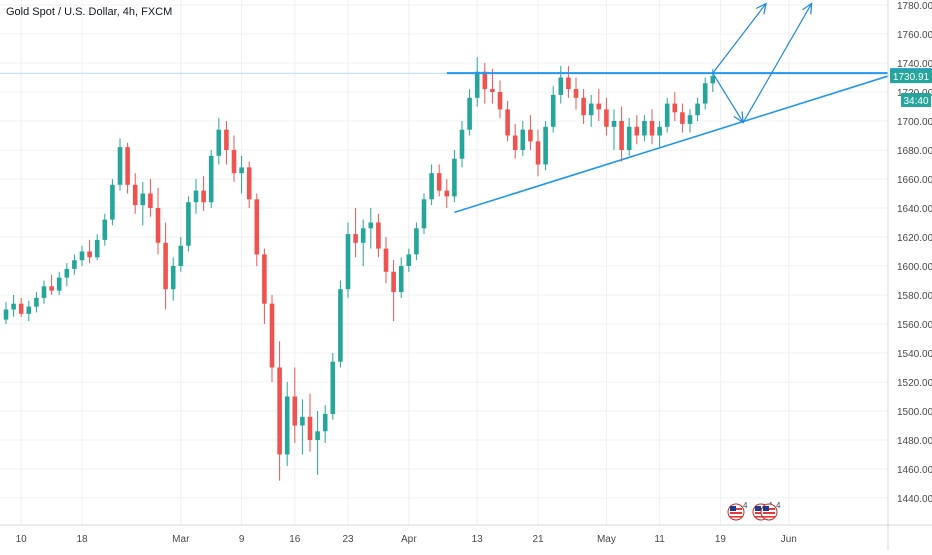 The image size is (932, 555). I want to click on price-tick-label: 1500.00, so click(914, 412).